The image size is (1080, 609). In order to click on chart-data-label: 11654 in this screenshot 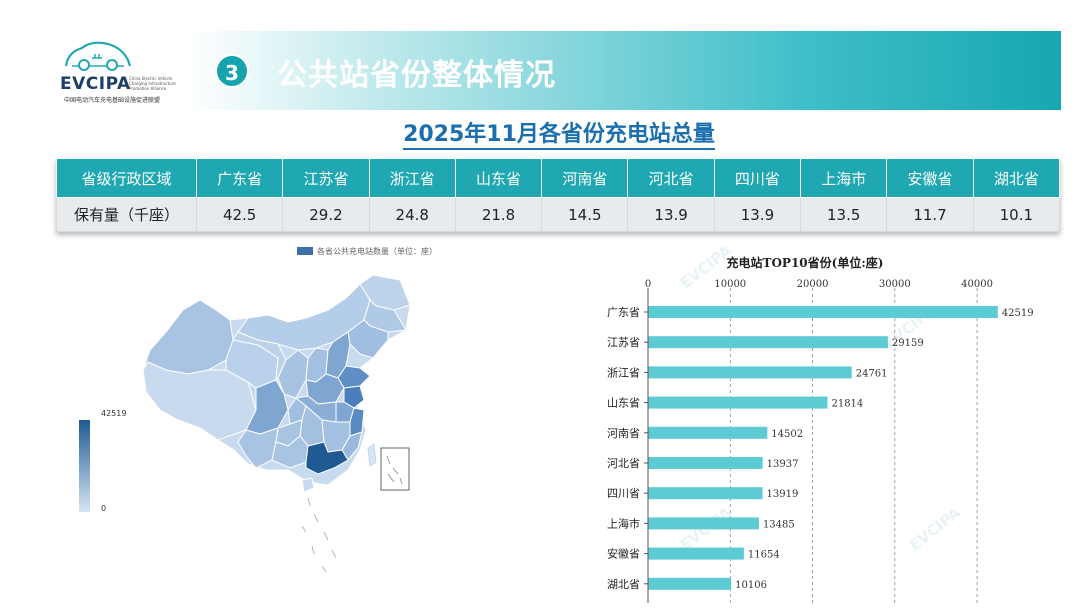, I will do `click(764, 555)`.